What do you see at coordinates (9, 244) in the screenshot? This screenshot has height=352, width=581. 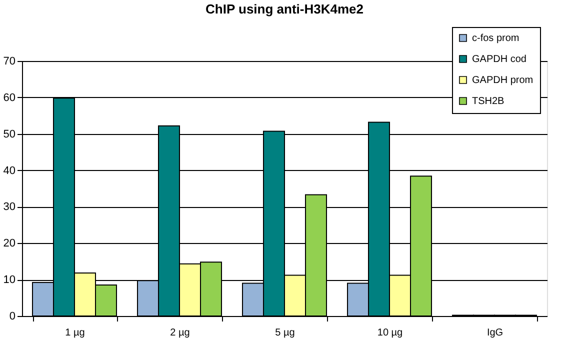 I see `y-tick-label: 20` at bounding box center [9, 244].